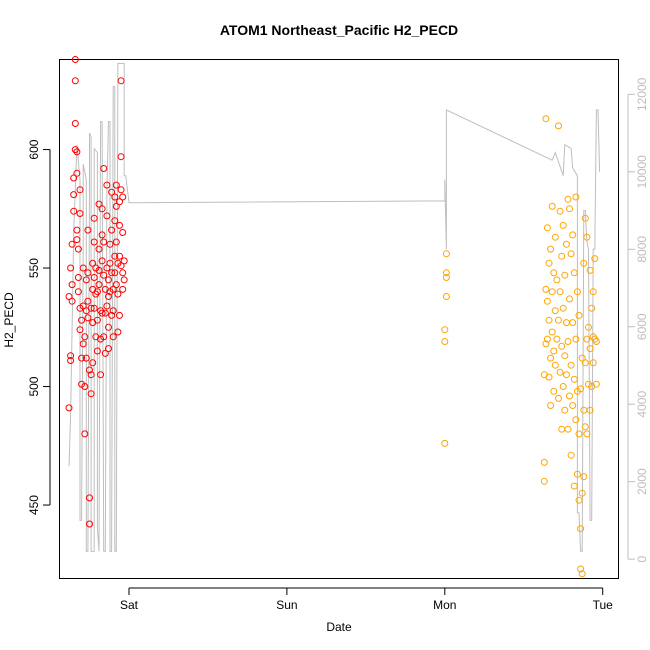 This screenshot has width=650, height=650. I want to click on chart-title: ATOM1 Northeast_Pacific H2_PECD, so click(339, 30).